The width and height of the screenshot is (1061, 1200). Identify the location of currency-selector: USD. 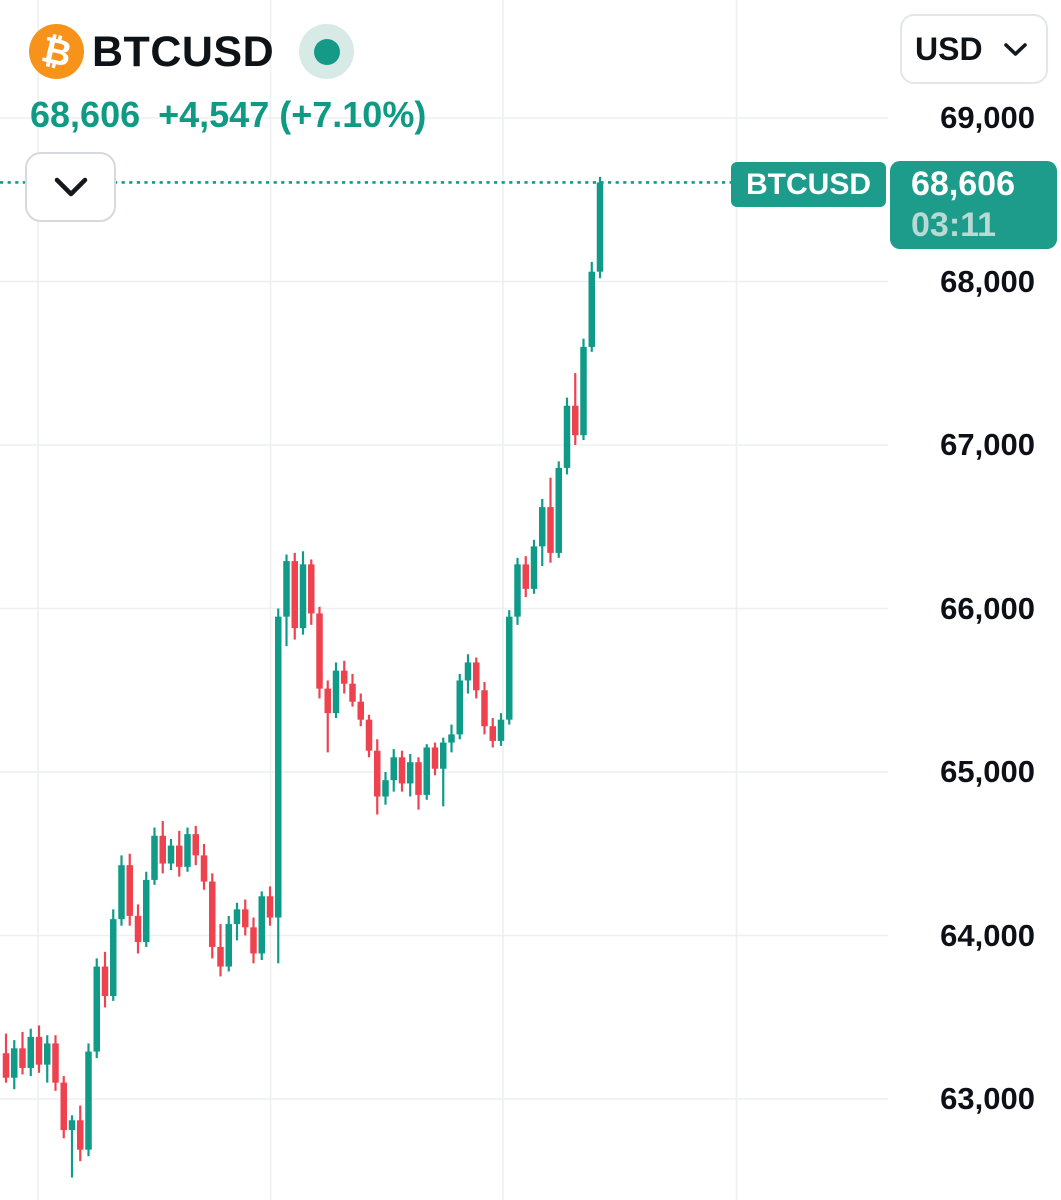
(974, 49).